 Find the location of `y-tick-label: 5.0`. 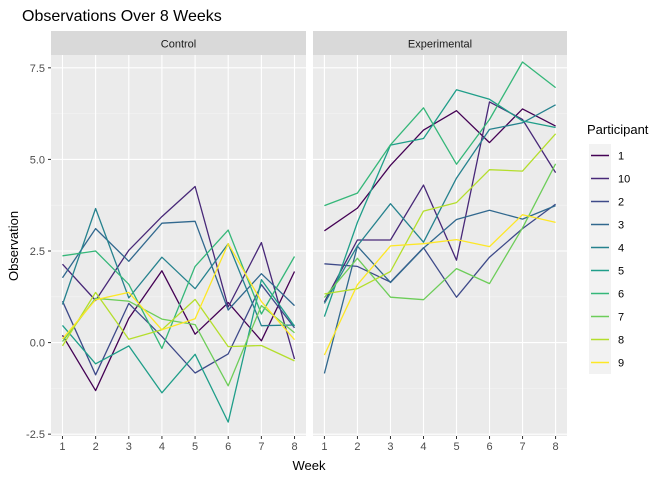

y-tick-label: 5.0 is located at coordinates (37, 160).